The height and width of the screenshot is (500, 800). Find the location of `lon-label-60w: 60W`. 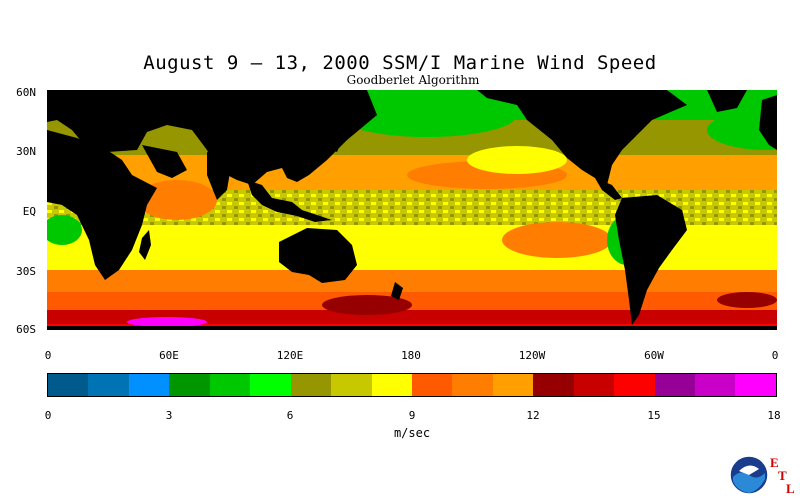

lon-label-60w: 60W is located at coordinates (654, 355).